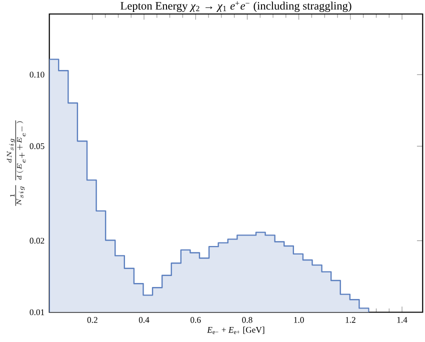  Describe the element at coordinates (402, 319) in the screenshot. I see `x-tick-label: 1.4` at that location.